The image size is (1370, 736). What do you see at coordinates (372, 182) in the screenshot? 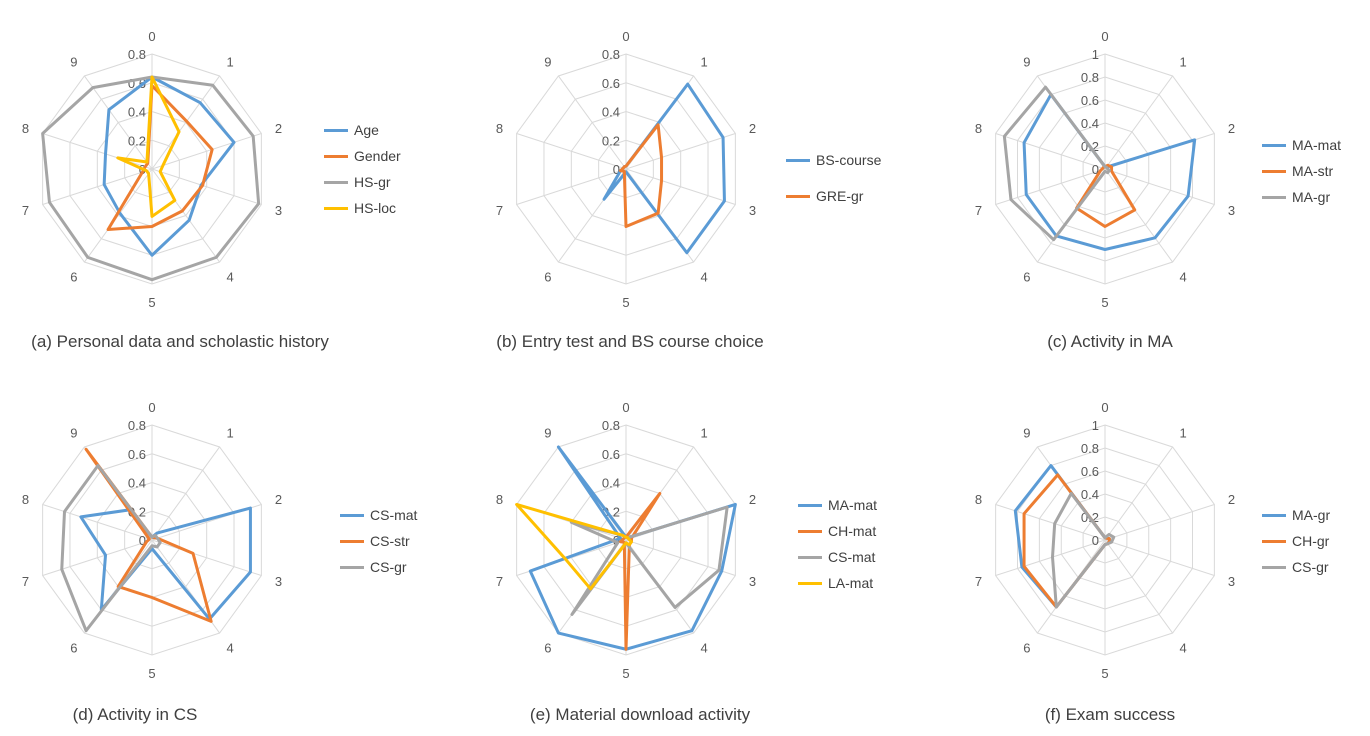
I see `legend-label: HS-gr` at bounding box center [372, 182].